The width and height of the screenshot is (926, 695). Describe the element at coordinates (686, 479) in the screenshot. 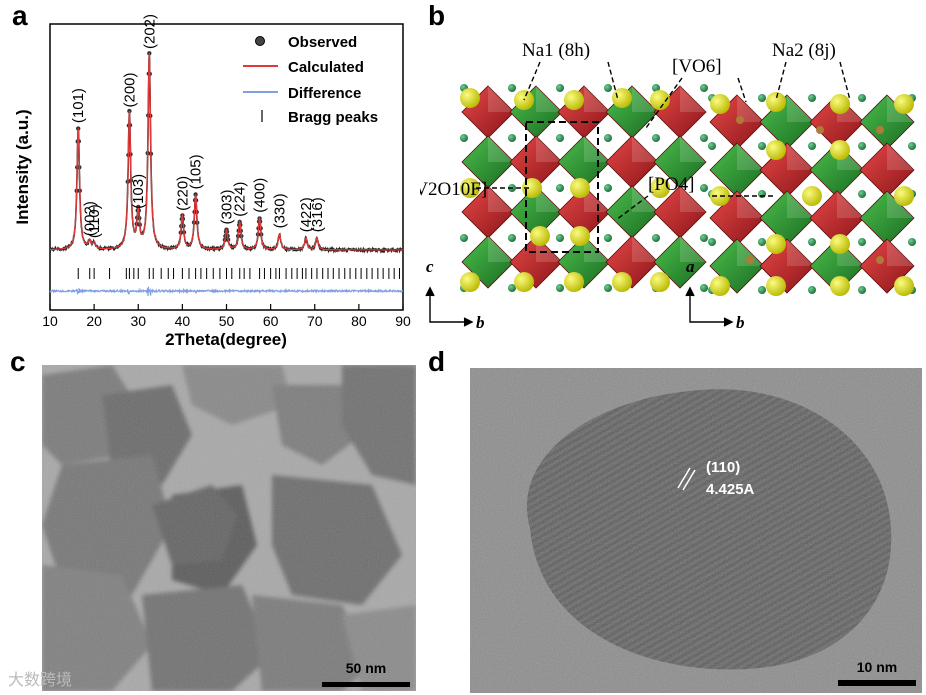

I see `lattice-fringe-marker` at that location.